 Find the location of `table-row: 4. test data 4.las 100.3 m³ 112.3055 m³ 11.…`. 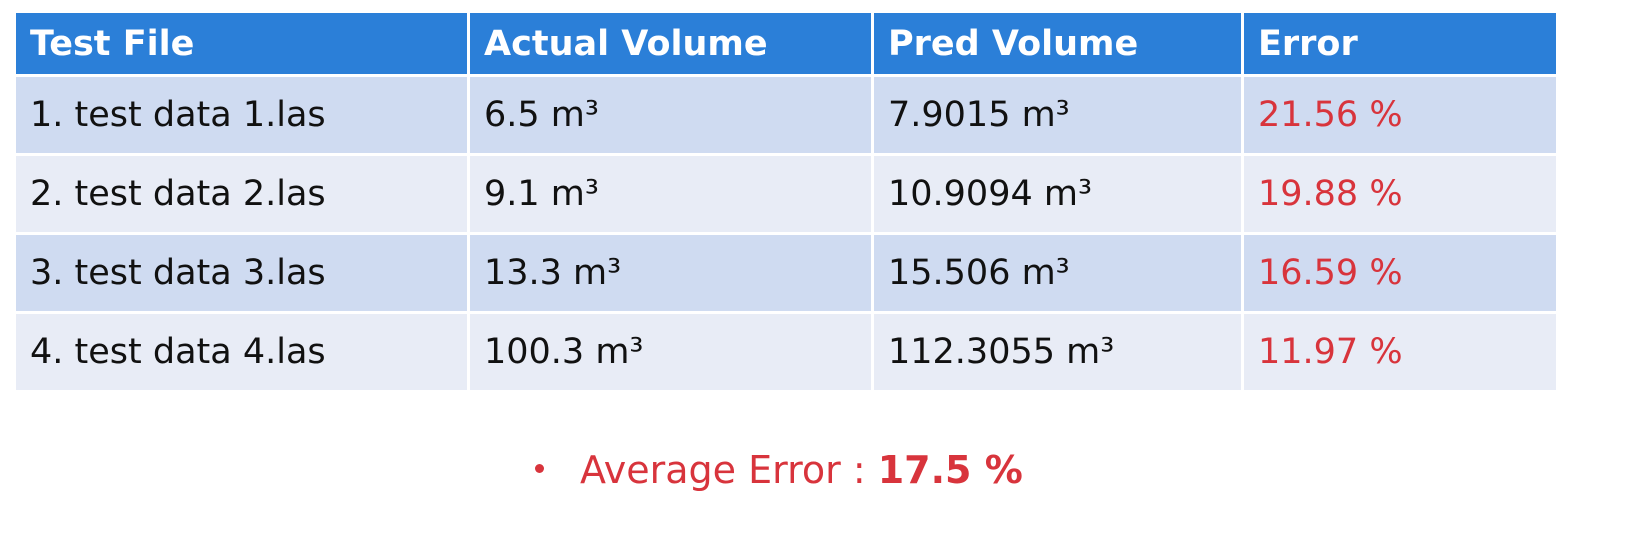

table-row: 4. test data 4.las 100.3 m³ 112.3055 m³ 11.… is located at coordinates (786, 352).